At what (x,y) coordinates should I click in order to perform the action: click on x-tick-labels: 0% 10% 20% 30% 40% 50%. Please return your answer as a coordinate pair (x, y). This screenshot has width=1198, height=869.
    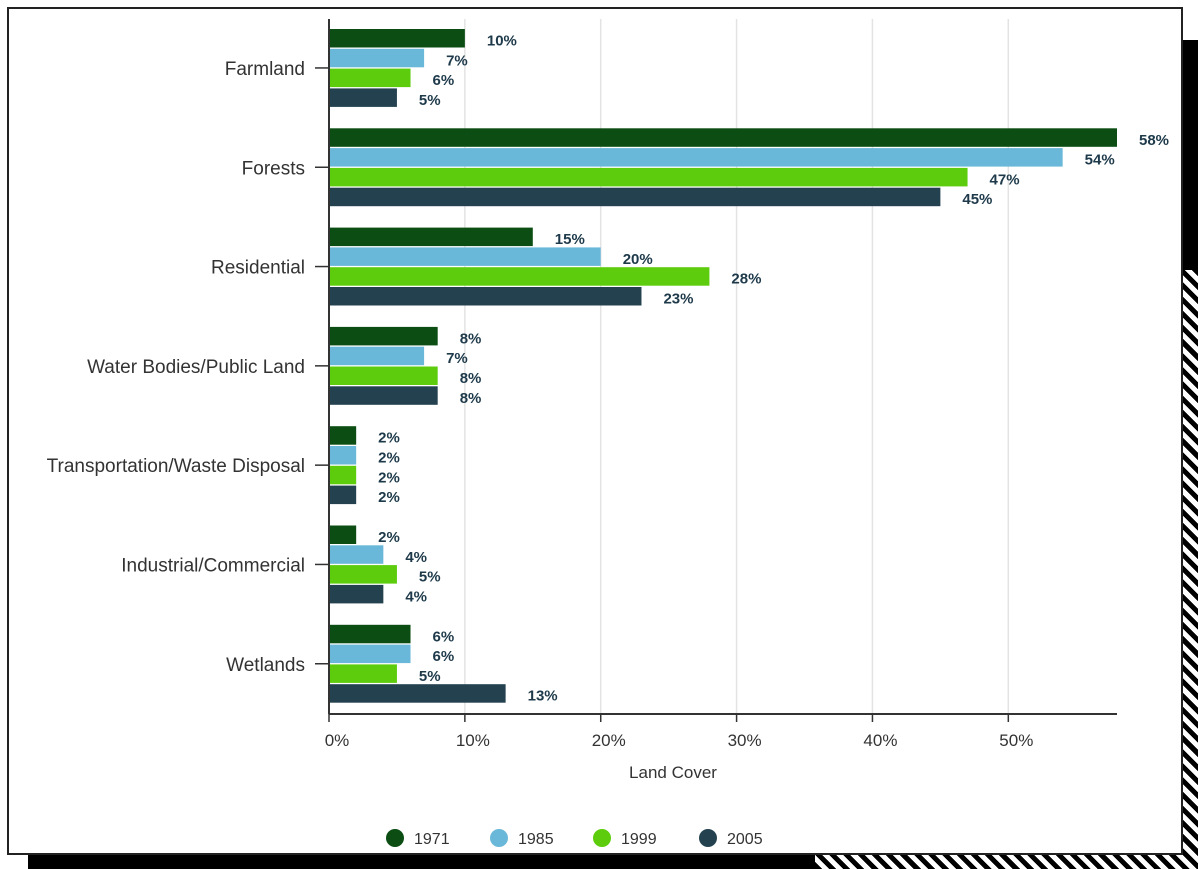
    Looking at the image, I should click on (679, 740).